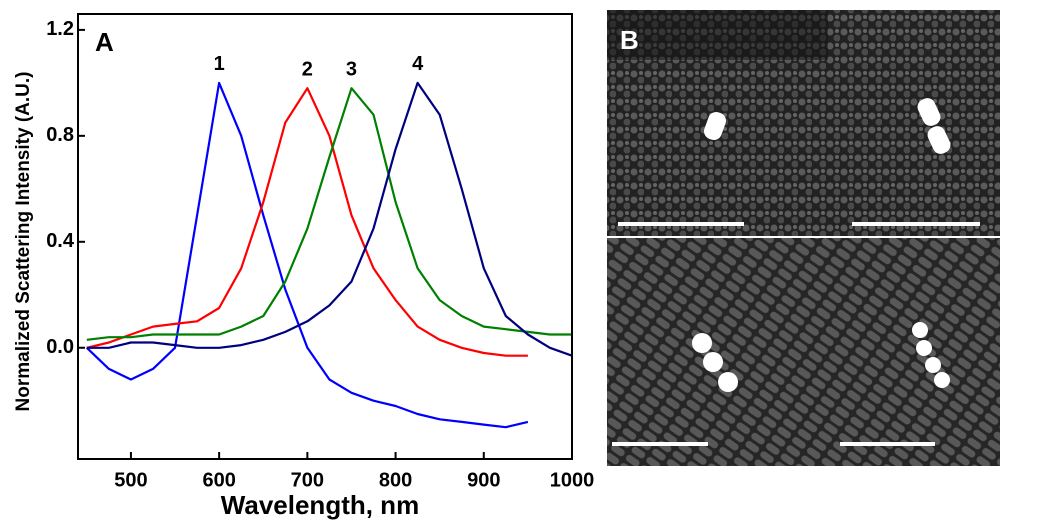 Image resolution: width=1044 pixels, height=529 pixels. Describe the element at coordinates (23, 242) in the screenshot. I see `y-axis-label: Normalized Scattering Intensity (A.U.)` at that location.